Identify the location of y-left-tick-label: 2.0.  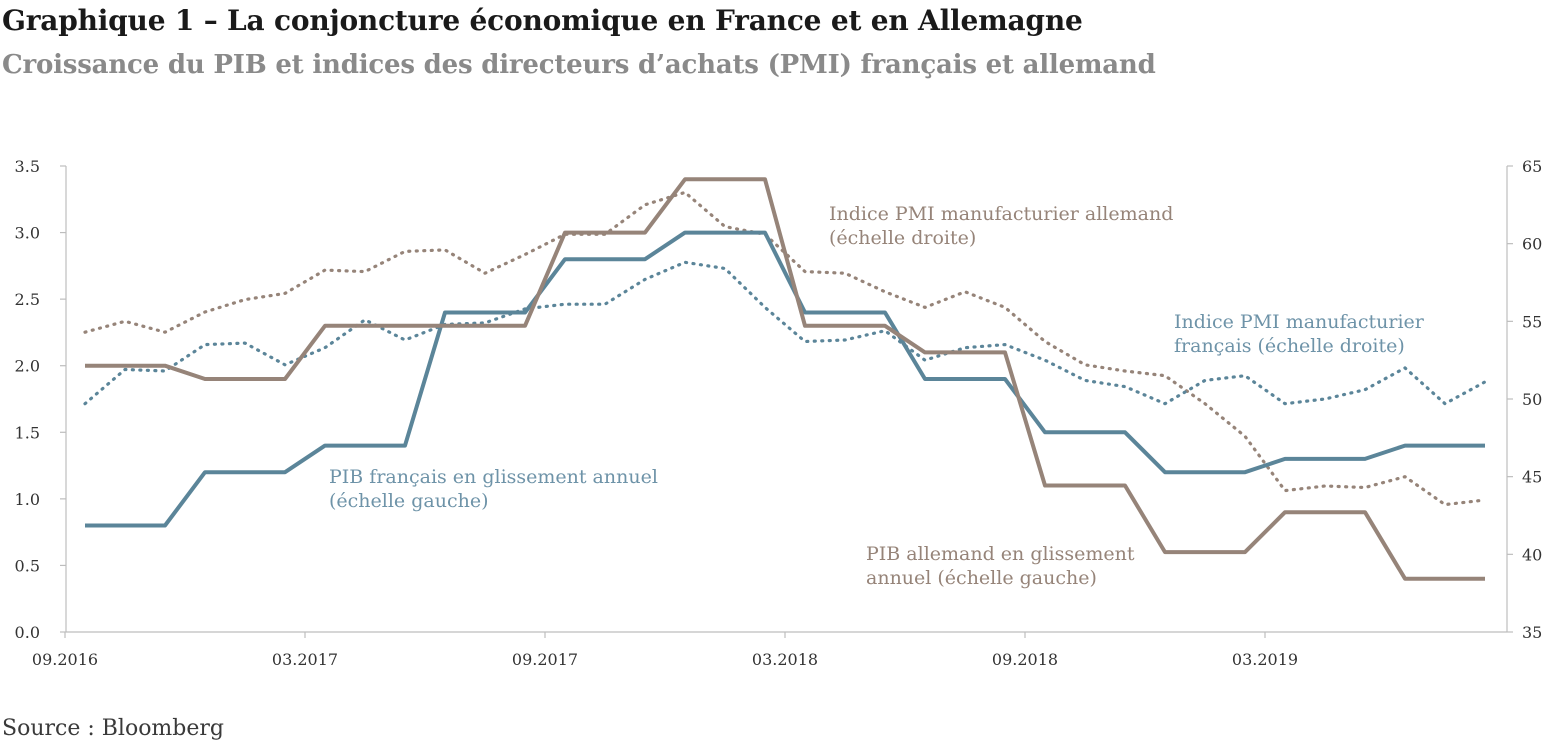
(27, 366).